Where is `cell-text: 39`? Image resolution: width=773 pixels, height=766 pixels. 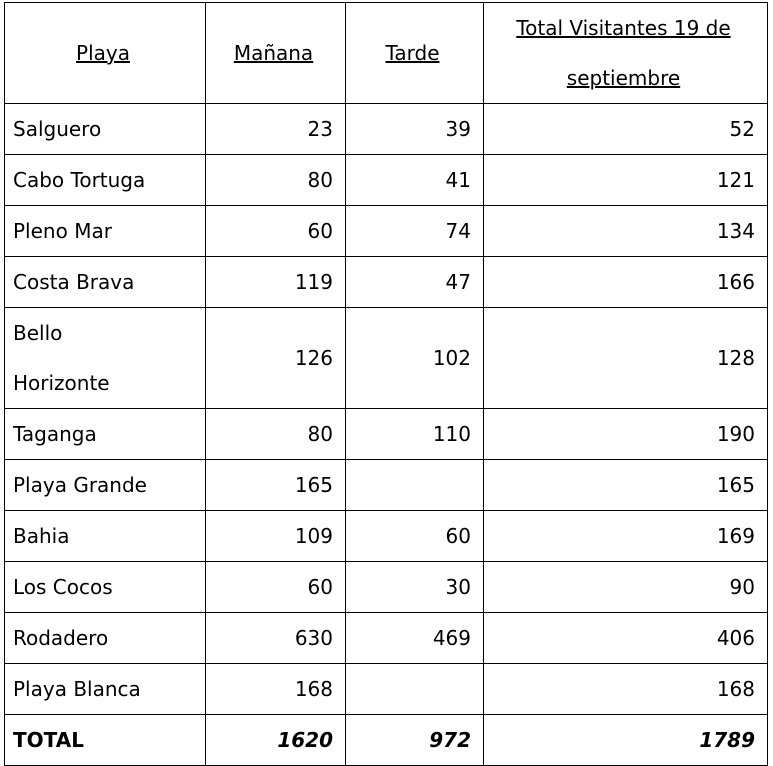
cell-text: 39 is located at coordinates (458, 129).